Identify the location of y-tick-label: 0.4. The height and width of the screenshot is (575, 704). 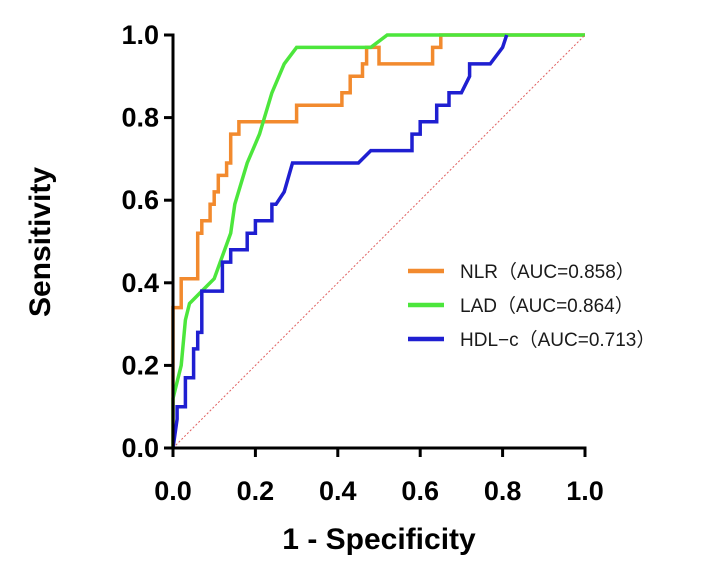
(140, 283).